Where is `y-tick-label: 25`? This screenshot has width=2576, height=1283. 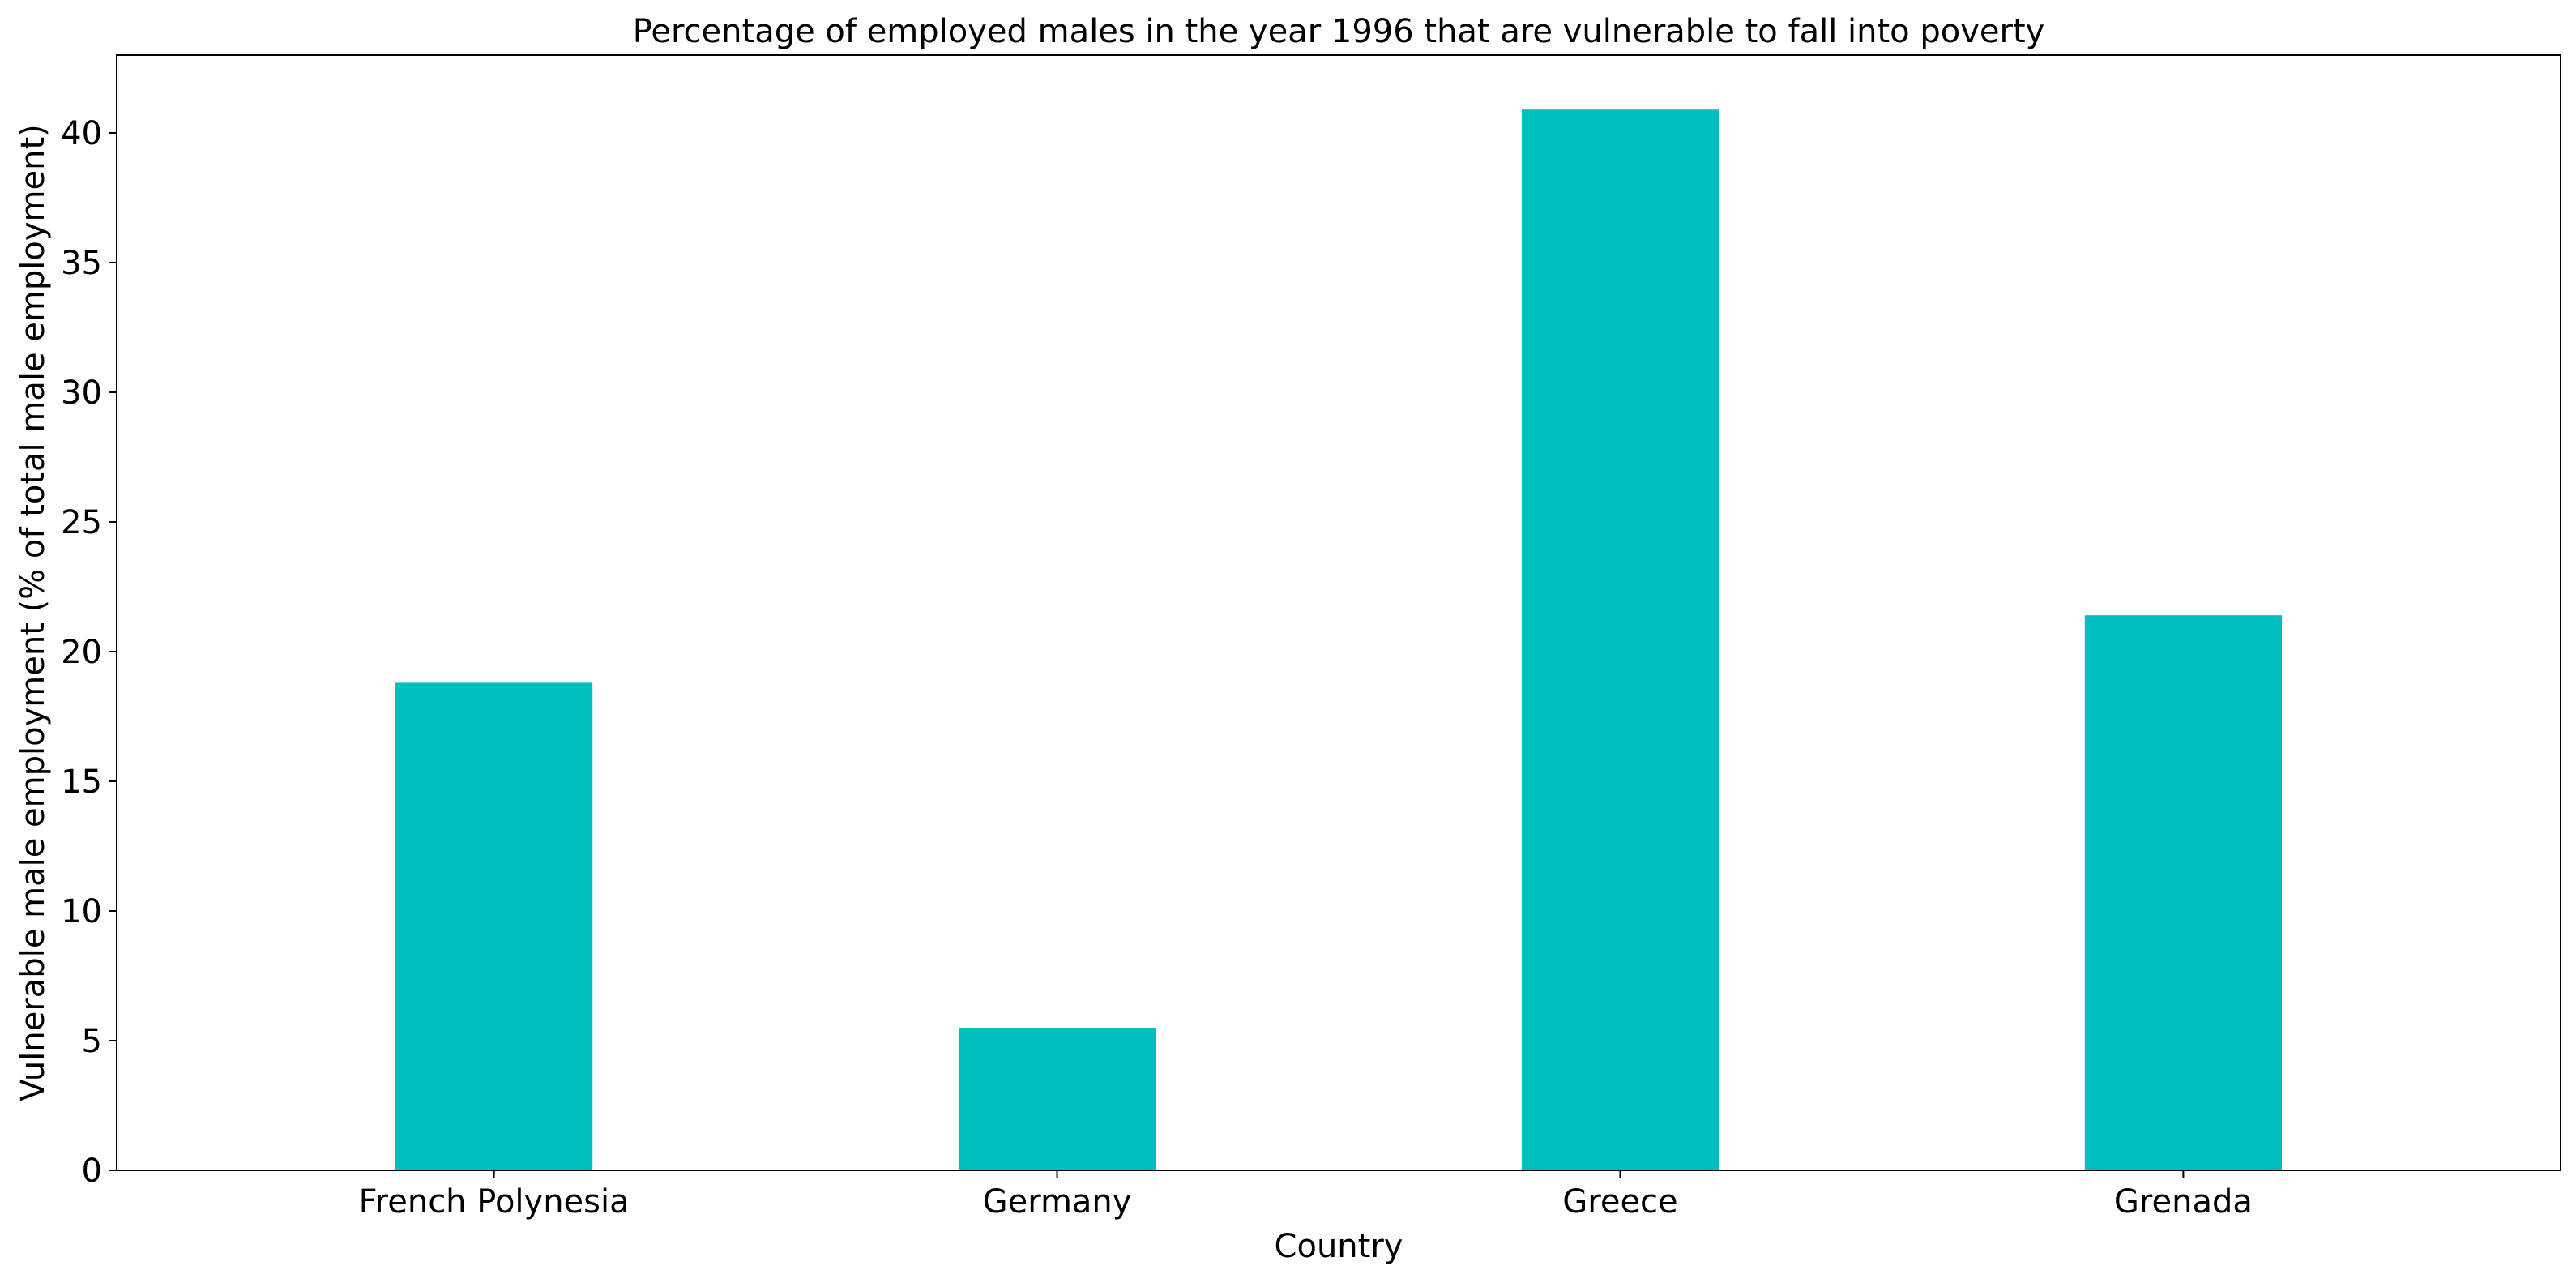
y-tick-label: 25 is located at coordinates (81, 522).